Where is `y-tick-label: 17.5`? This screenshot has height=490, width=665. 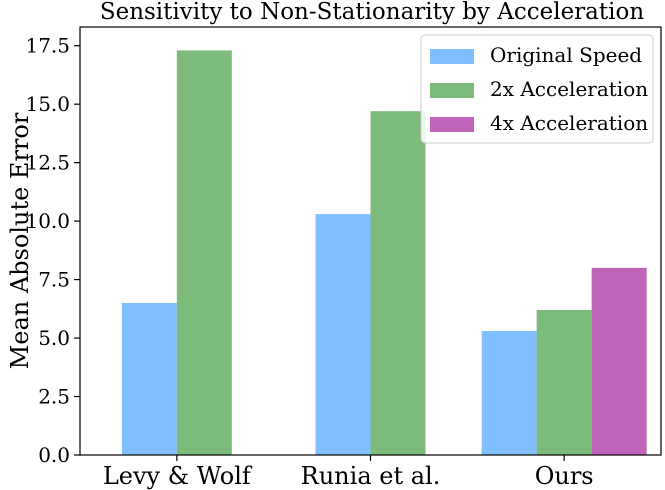
y-tick-label: 17.5 is located at coordinates (47, 46).